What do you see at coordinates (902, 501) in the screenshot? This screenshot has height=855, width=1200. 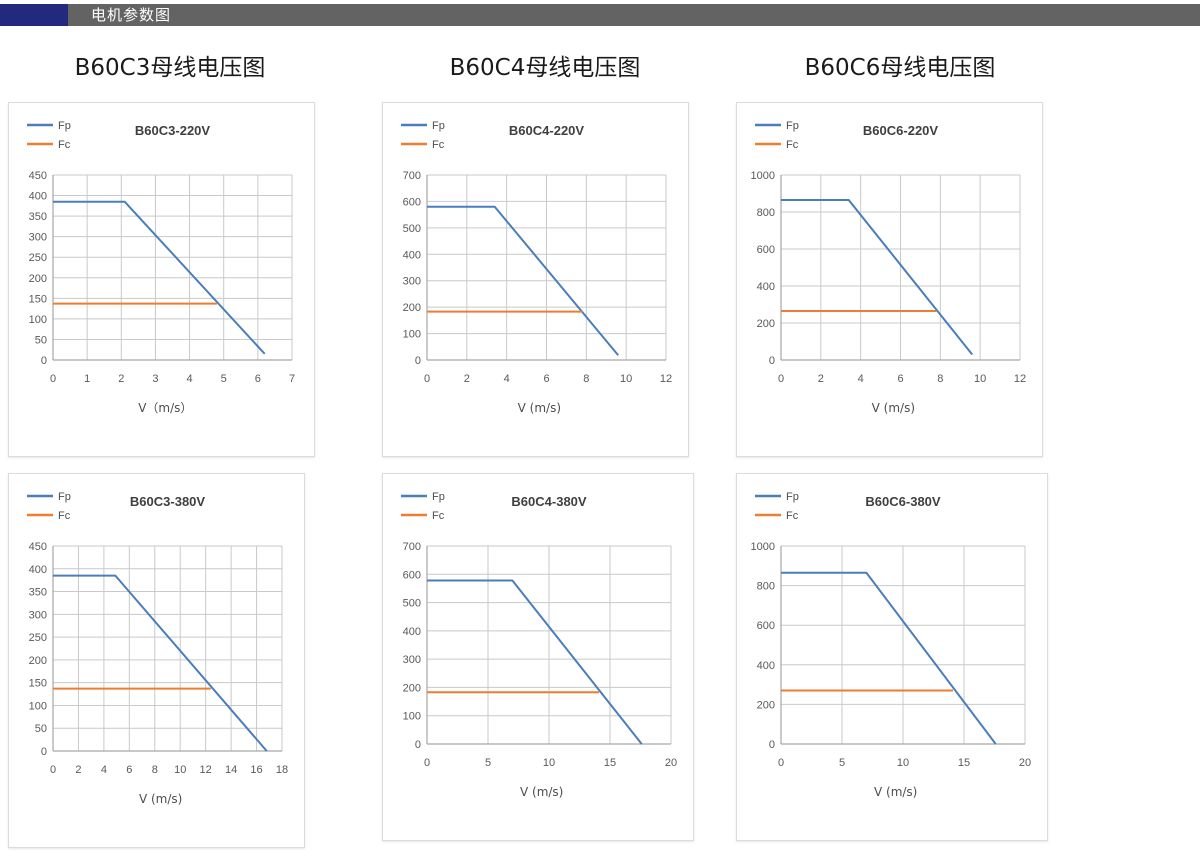 I see `chart-inner-title: B60C6-380V` at bounding box center [902, 501].